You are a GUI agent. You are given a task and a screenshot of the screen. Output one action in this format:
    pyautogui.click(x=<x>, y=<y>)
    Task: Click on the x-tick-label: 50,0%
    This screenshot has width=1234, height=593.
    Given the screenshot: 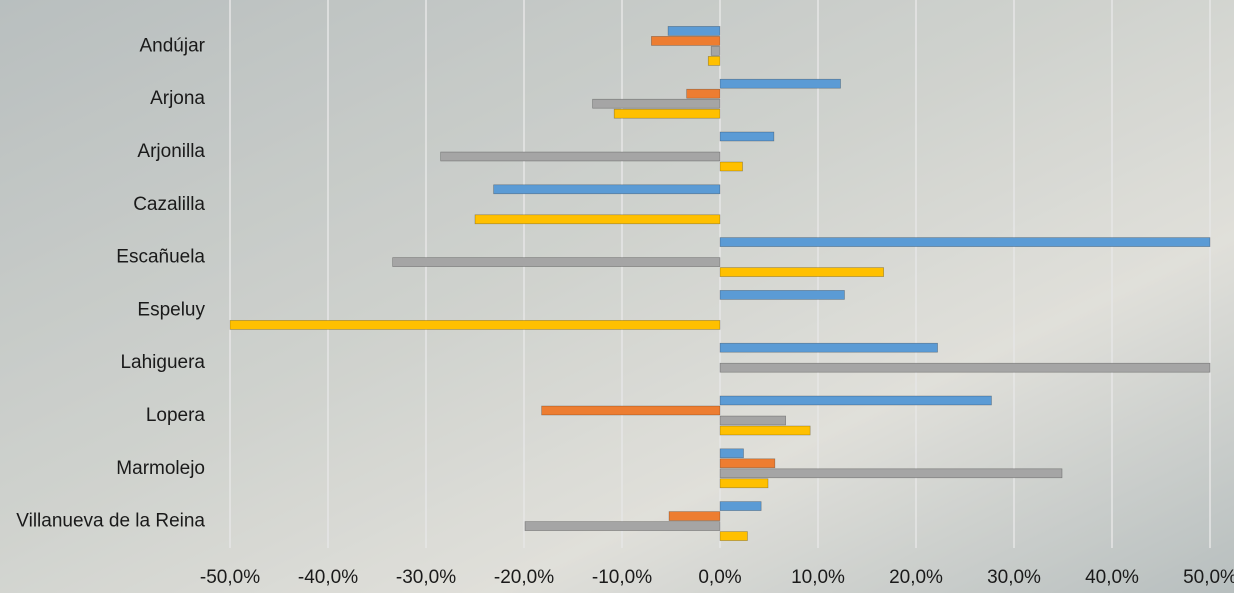 What is the action you would take?
    pyautogui.click(x=1208, y=577)
    